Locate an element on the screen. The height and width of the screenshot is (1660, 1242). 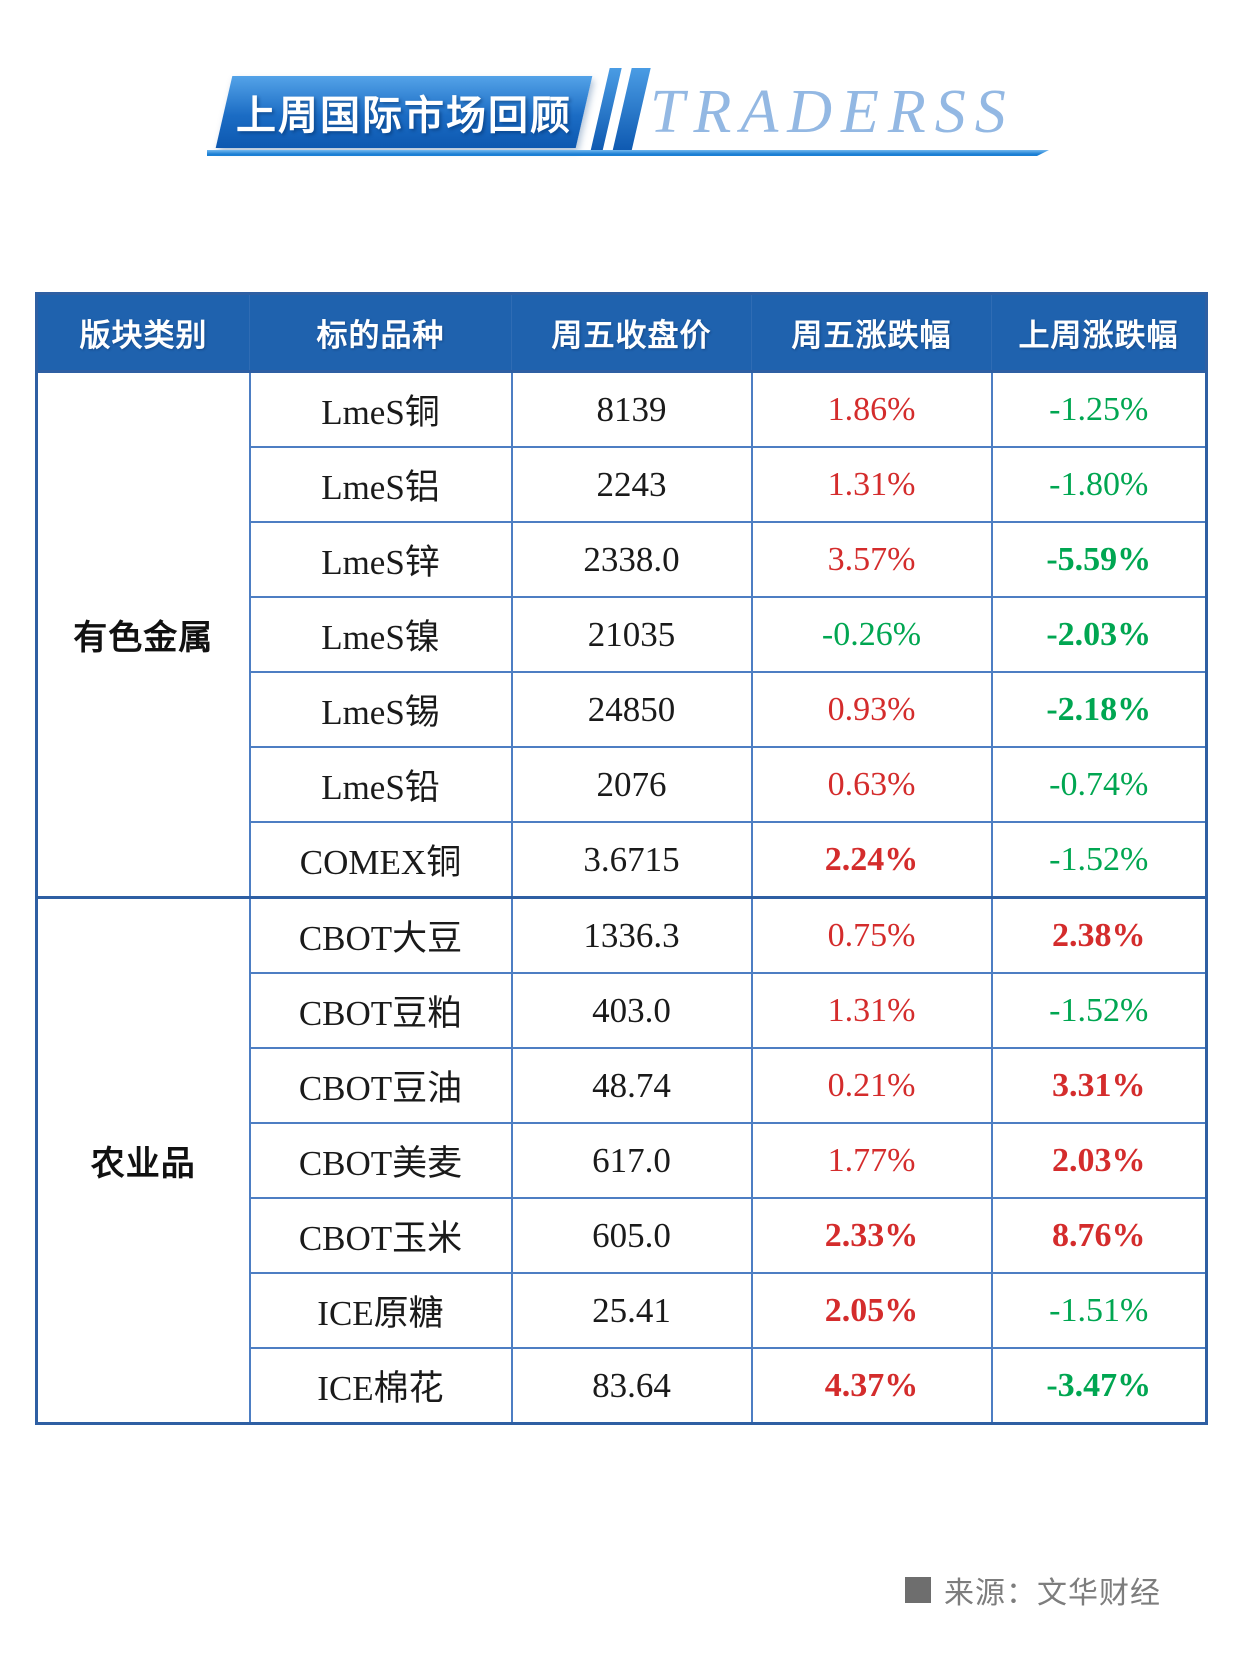
week-change-cell: 2.38% is located at coordinates (1099, 935).